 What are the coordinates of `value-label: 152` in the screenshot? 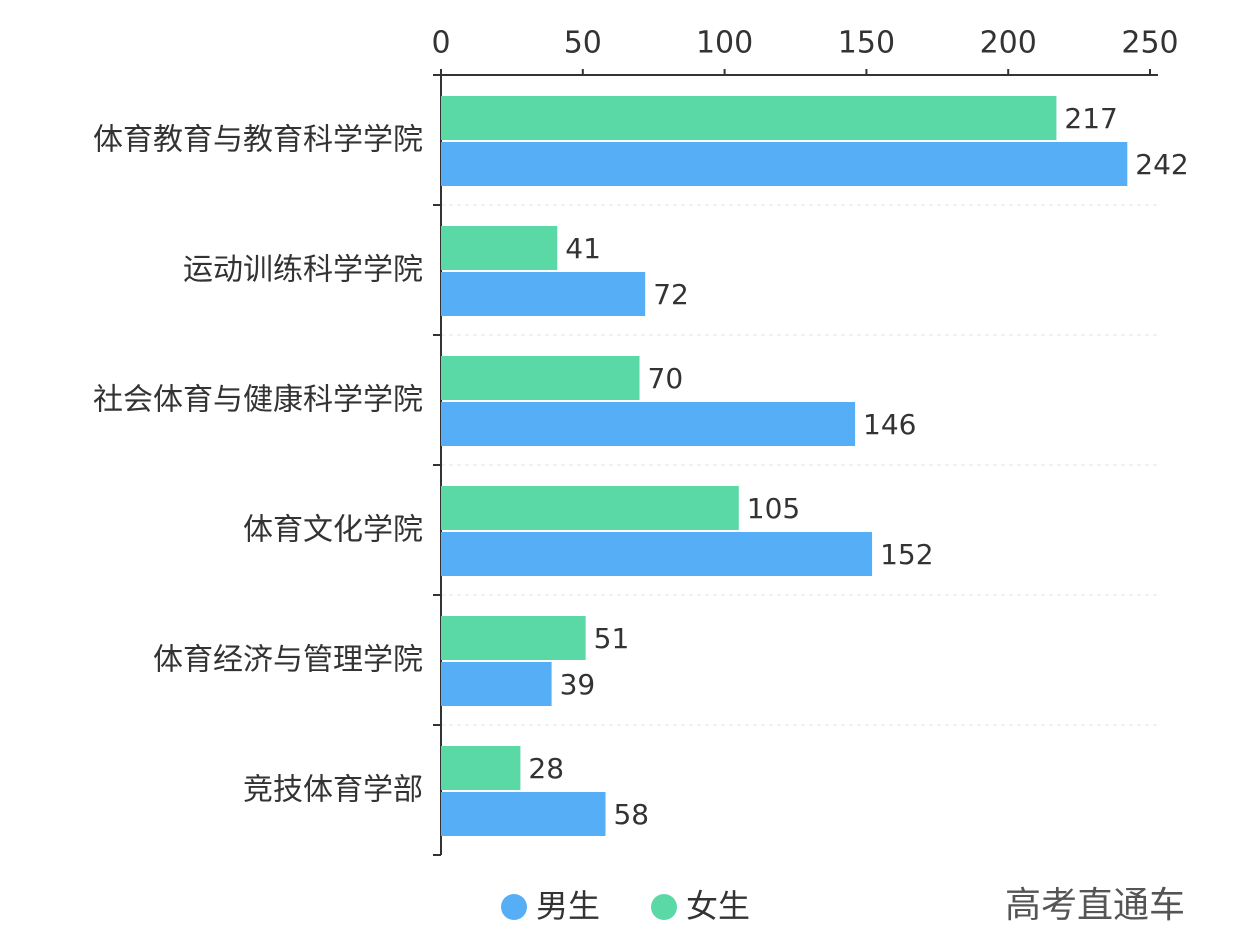 It's located at (906, 554).